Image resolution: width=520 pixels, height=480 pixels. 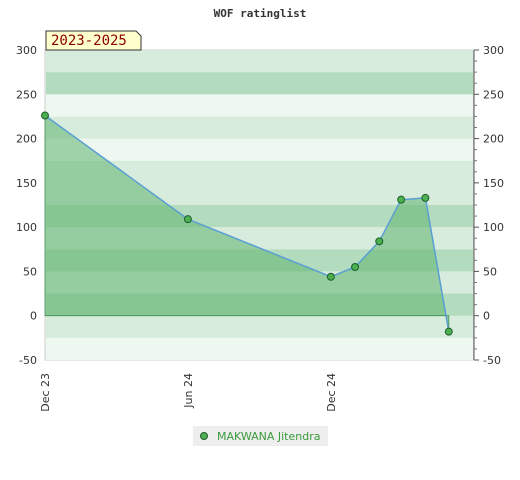 What do you see at coordinates (490, 271) in the screenshot?
I see `y-tick-label-right: 50` at bounding box center [490, 271].